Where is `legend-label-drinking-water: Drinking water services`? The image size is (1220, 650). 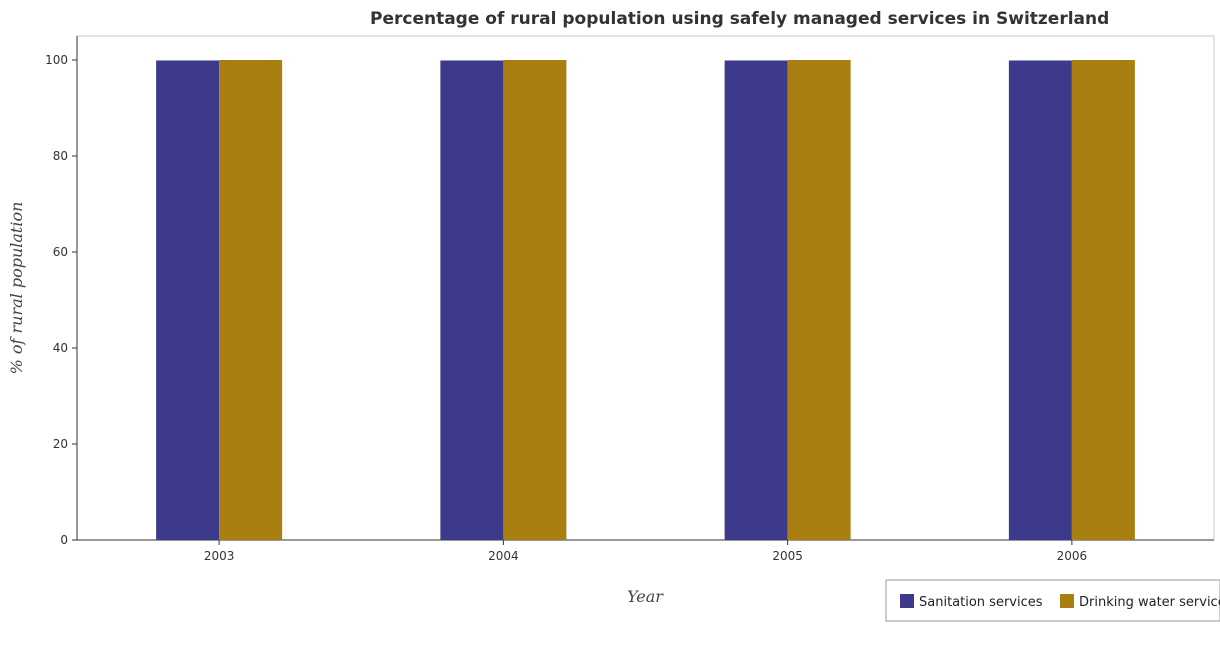
legend-label-drinking-water: Drinking water services is located at coordinates (1149, 602).